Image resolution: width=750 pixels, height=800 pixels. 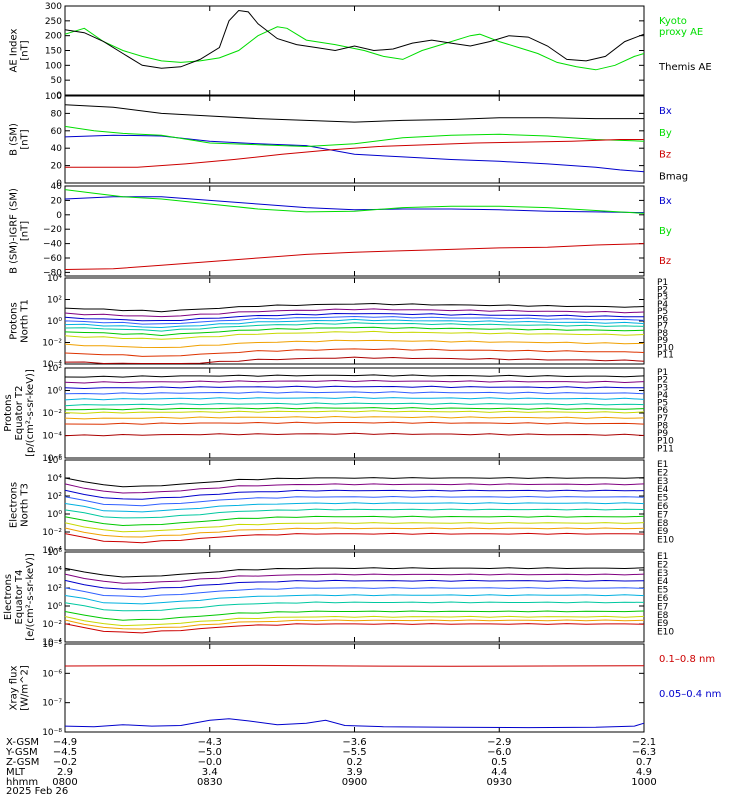 I want to click on channel-line-ent3-e3, so click(x=354, y=494).